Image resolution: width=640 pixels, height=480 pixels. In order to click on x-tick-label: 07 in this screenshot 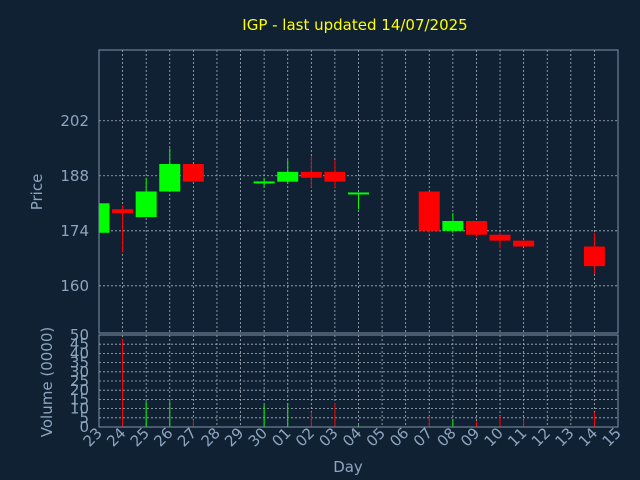, I will do `click(423, 437)`.